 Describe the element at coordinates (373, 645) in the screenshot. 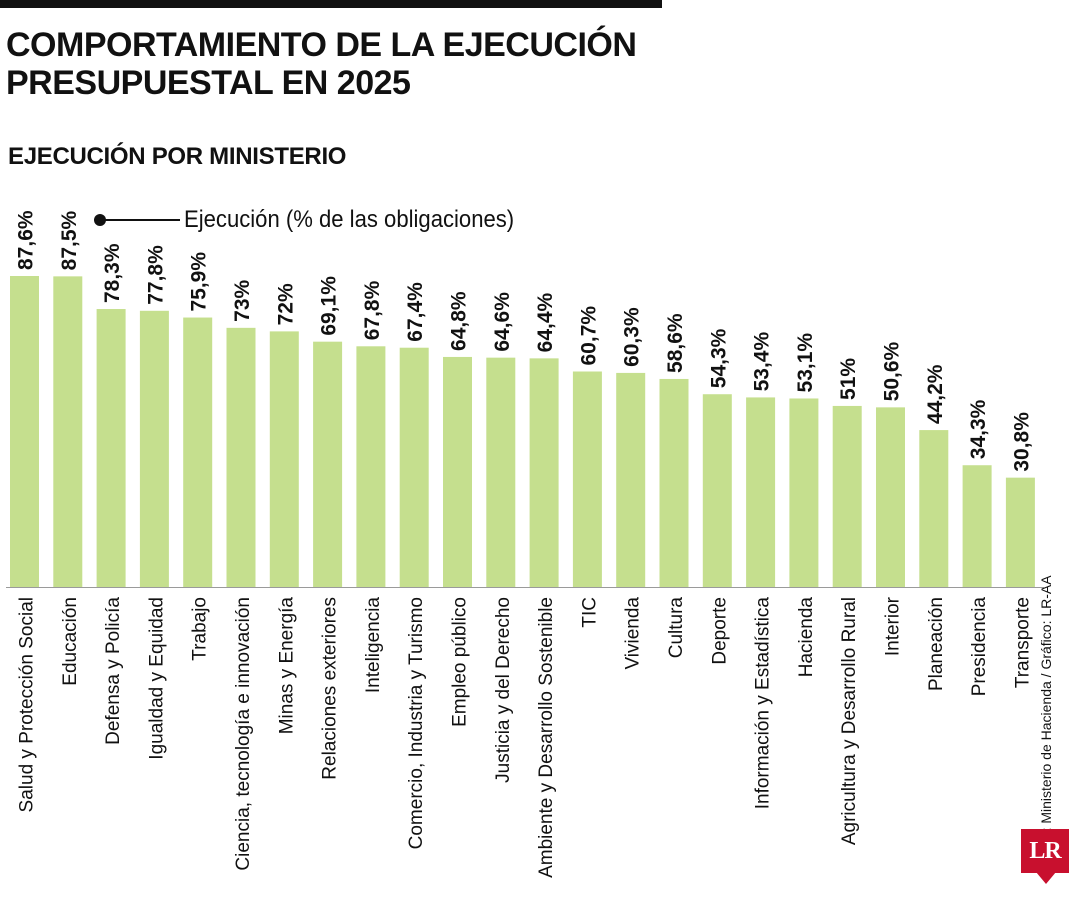

I see `category-label-8: Inteligencia` at that location.